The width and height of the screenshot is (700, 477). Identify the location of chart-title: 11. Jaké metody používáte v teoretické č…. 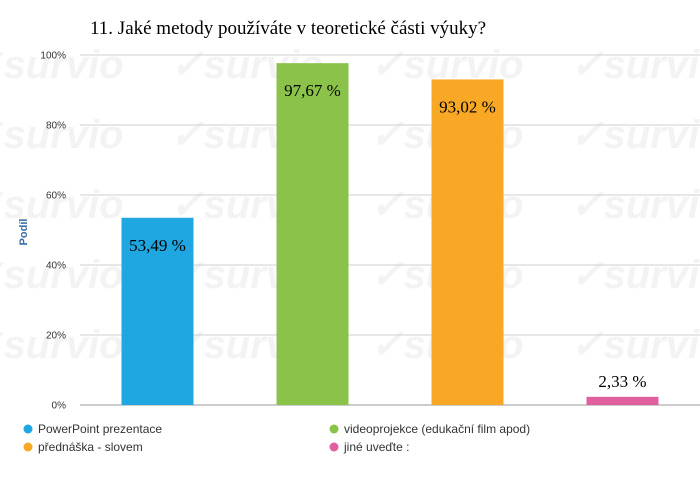
(288, 28).